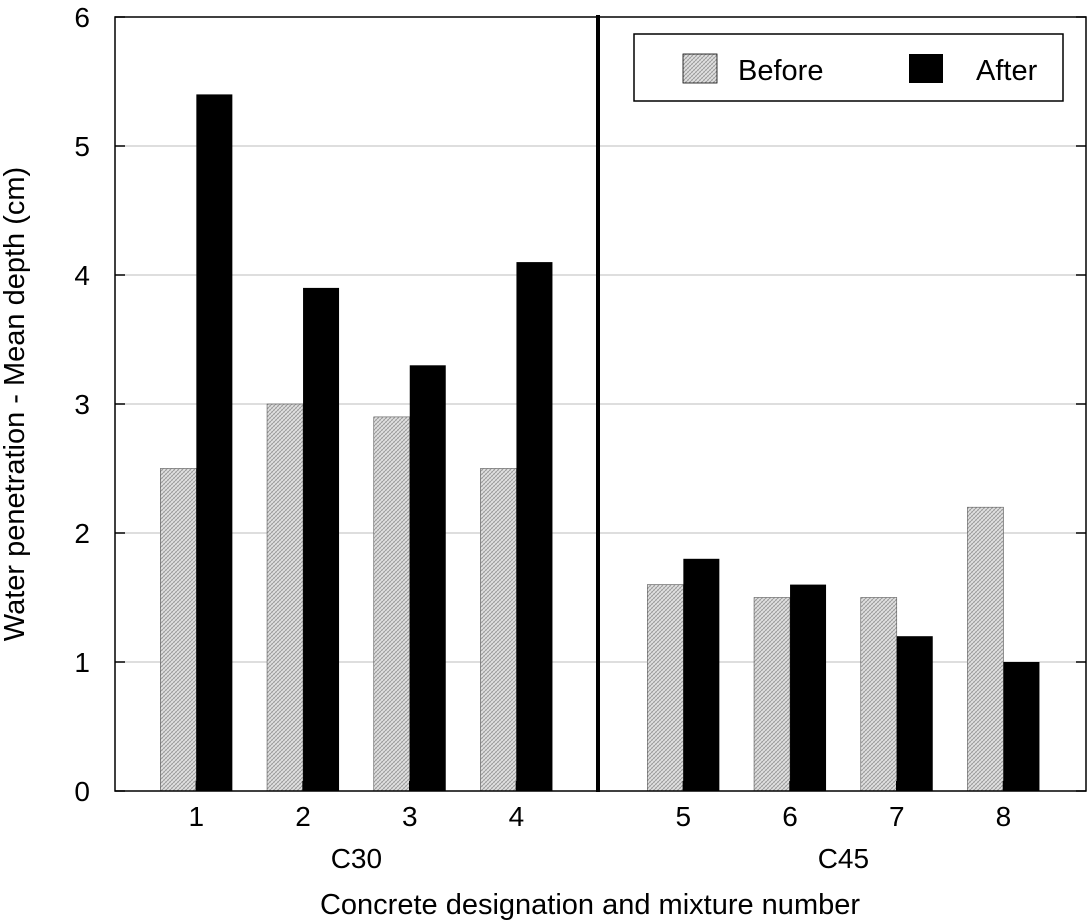  Describe the element at coordinates (197, 816) in the screenshot. I see `x-tick-label: 1` at that location.